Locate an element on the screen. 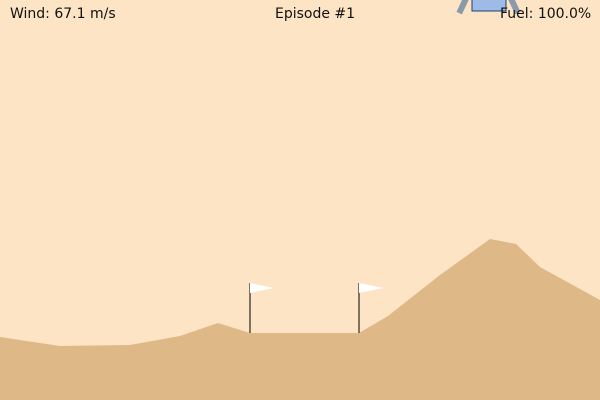 The width and height of the screenshot is (600, 400). fuel-readout: Fuel: 100.0% is located at coordinates (546, 14).